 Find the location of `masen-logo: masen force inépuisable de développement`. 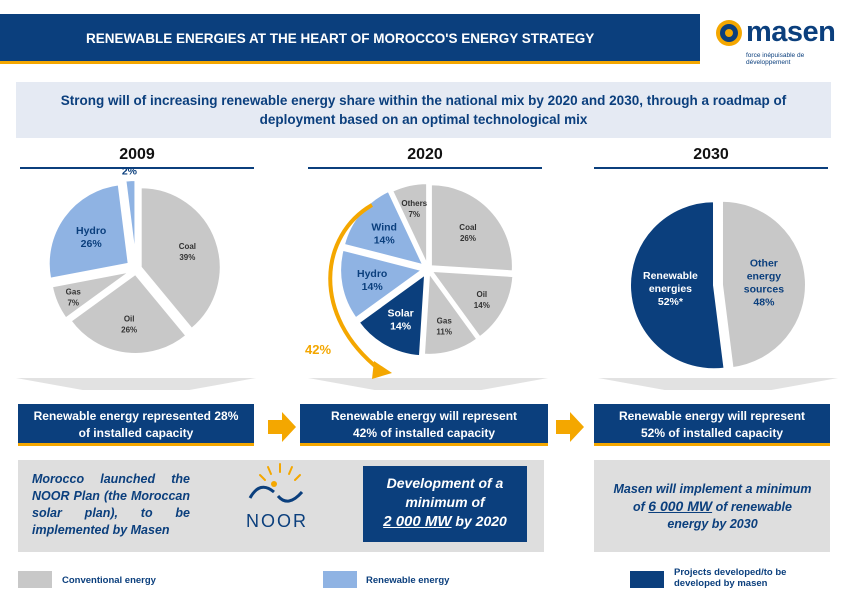

masen-logo: masen force inépuisable de développement is located at coordinates (779, 40).